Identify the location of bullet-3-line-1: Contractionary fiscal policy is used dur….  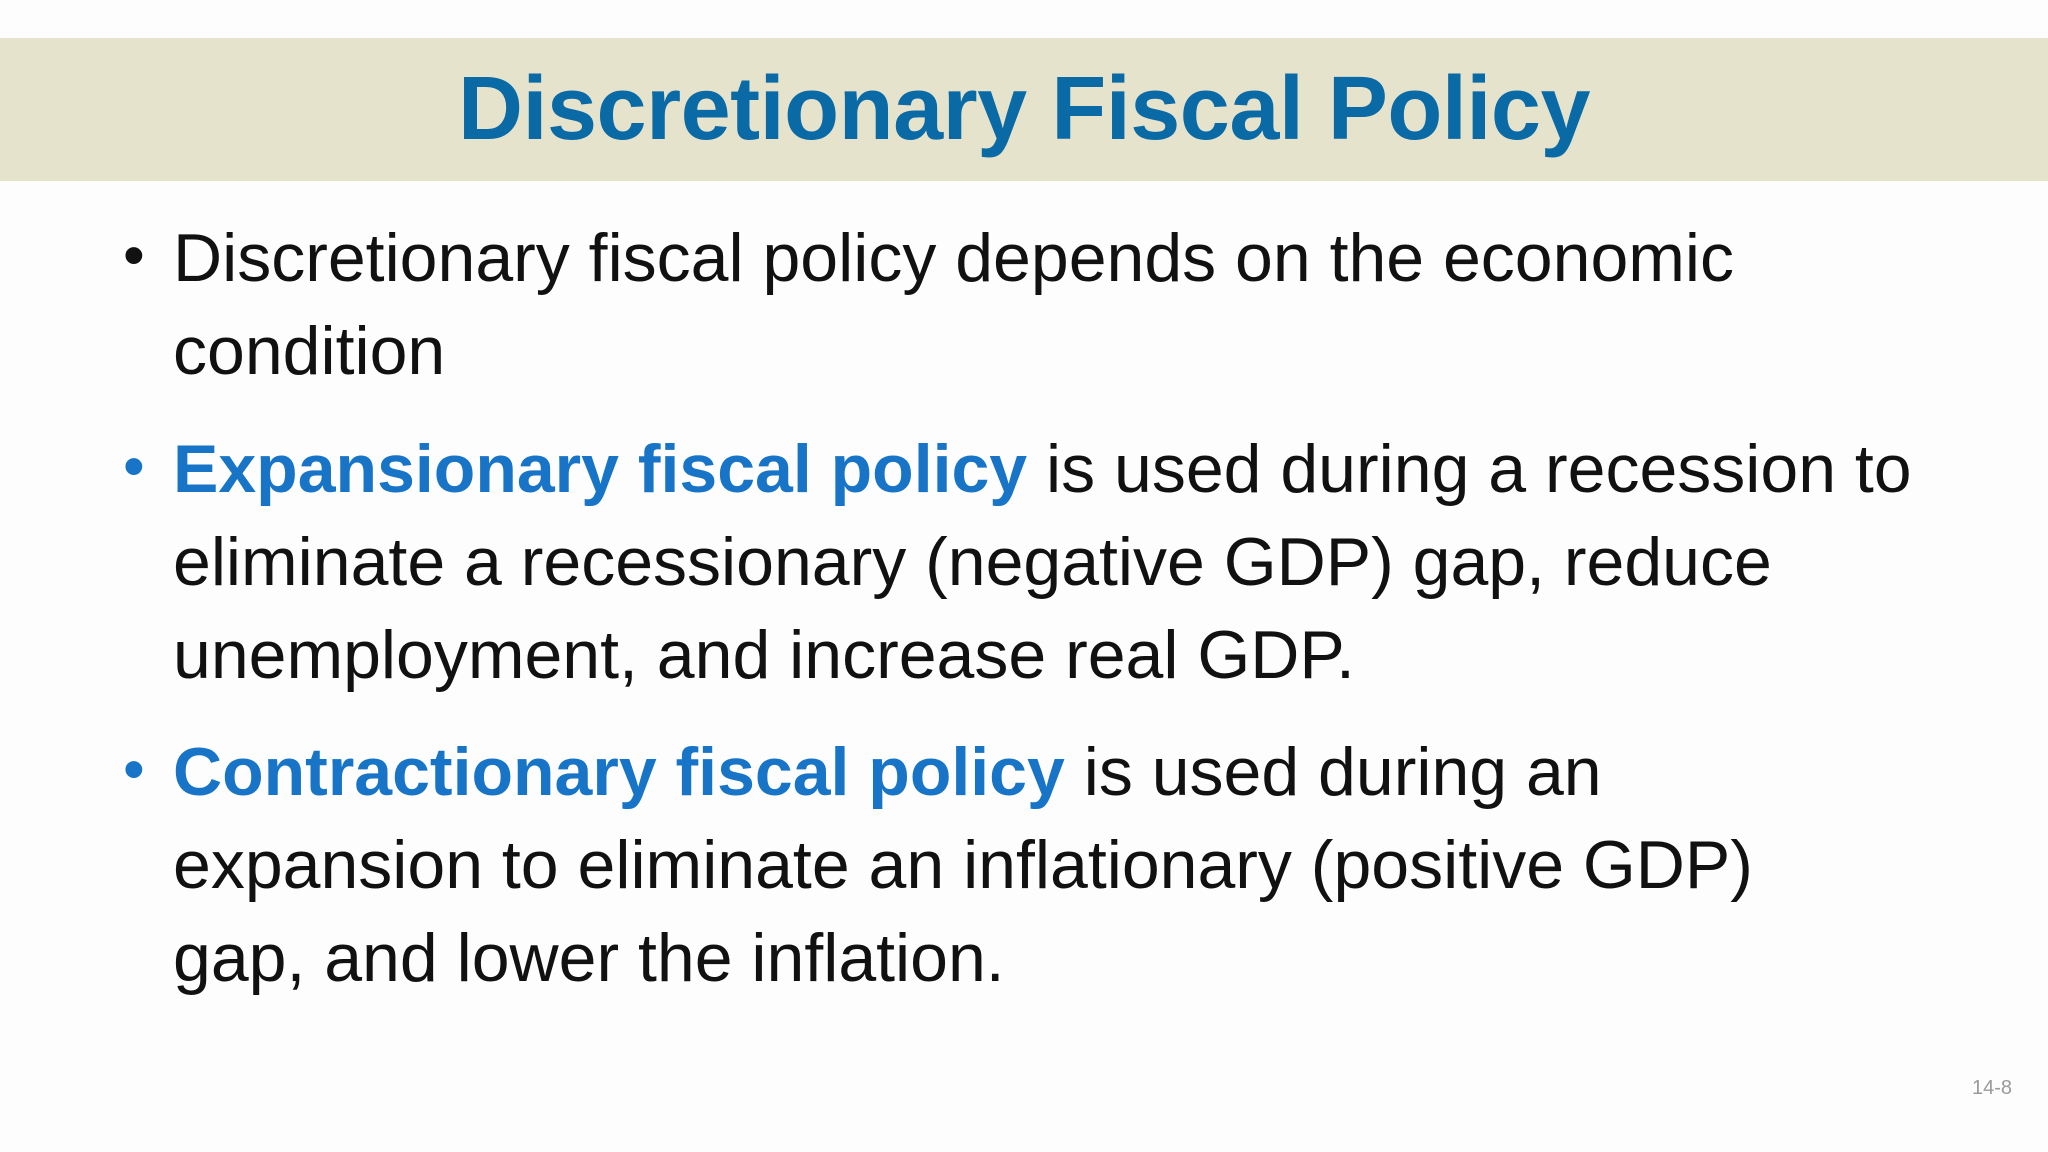
(887, 772).